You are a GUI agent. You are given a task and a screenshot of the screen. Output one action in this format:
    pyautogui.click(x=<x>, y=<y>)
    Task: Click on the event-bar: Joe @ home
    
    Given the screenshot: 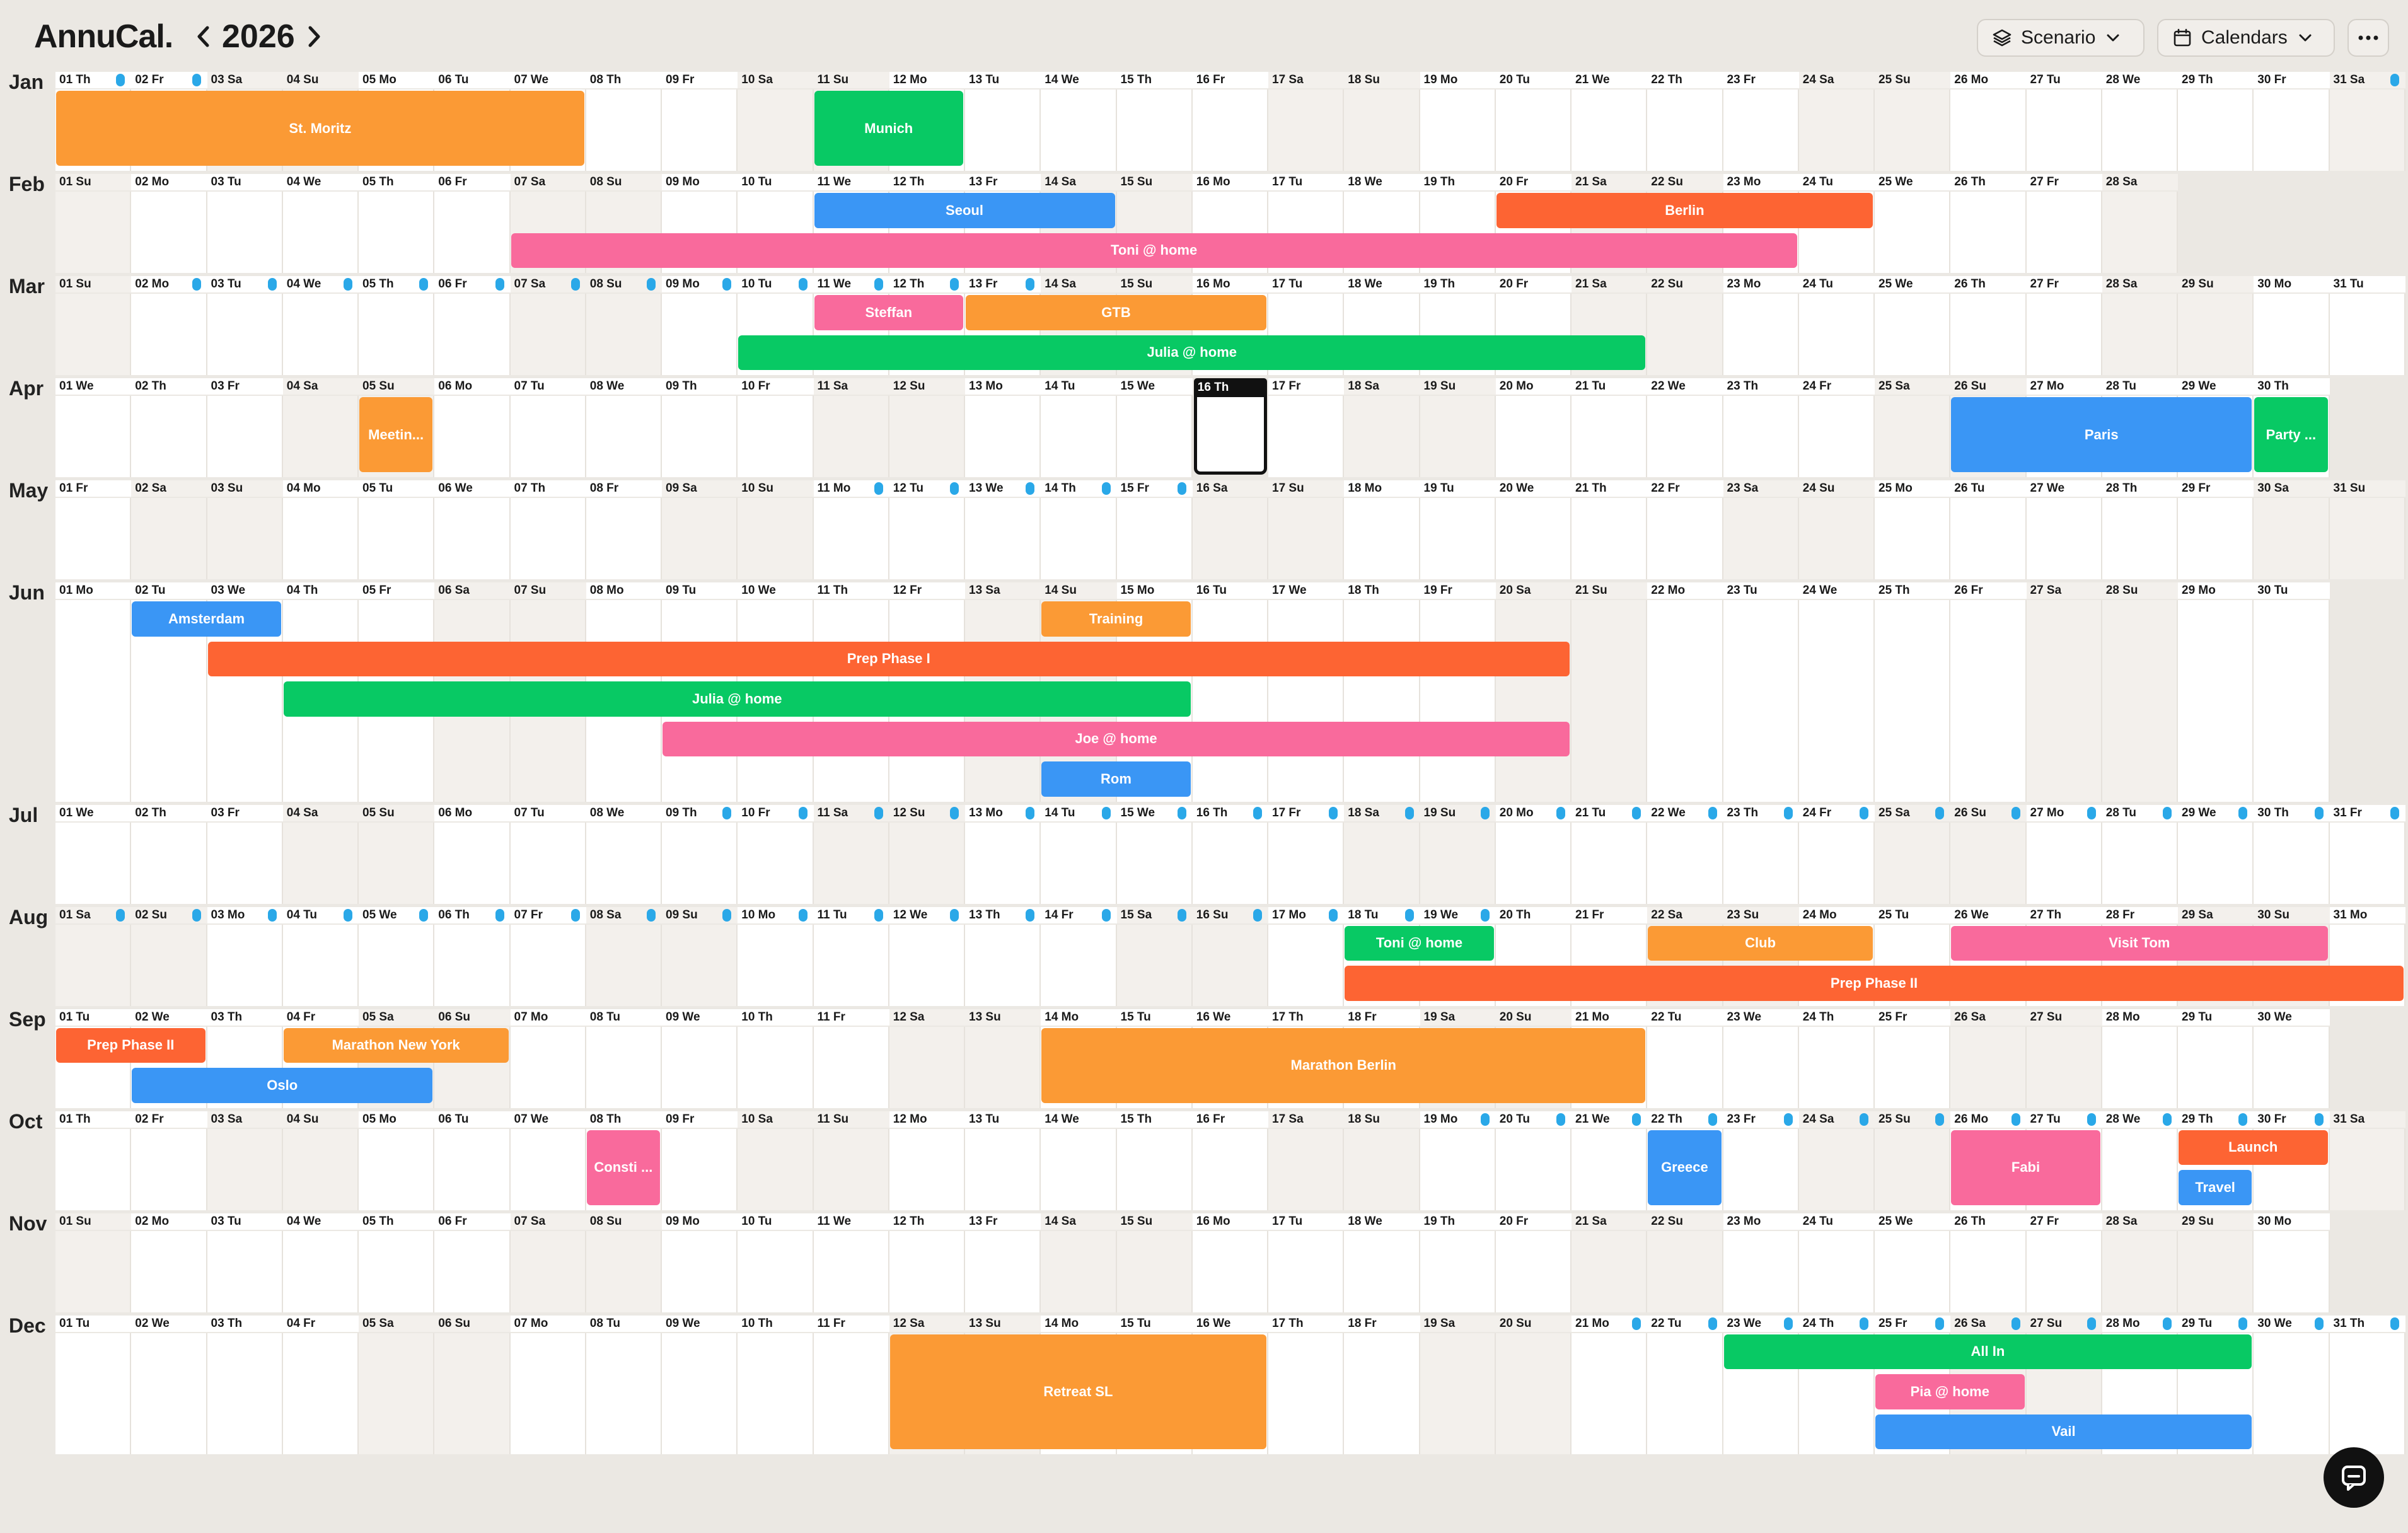 What is the action you would take?
    pyautogui.click(x=1116, y=738)
    